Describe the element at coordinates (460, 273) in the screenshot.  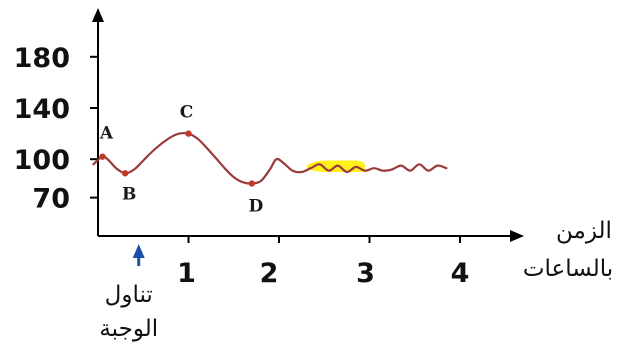
I see `x-tick-label: 4` at that location.